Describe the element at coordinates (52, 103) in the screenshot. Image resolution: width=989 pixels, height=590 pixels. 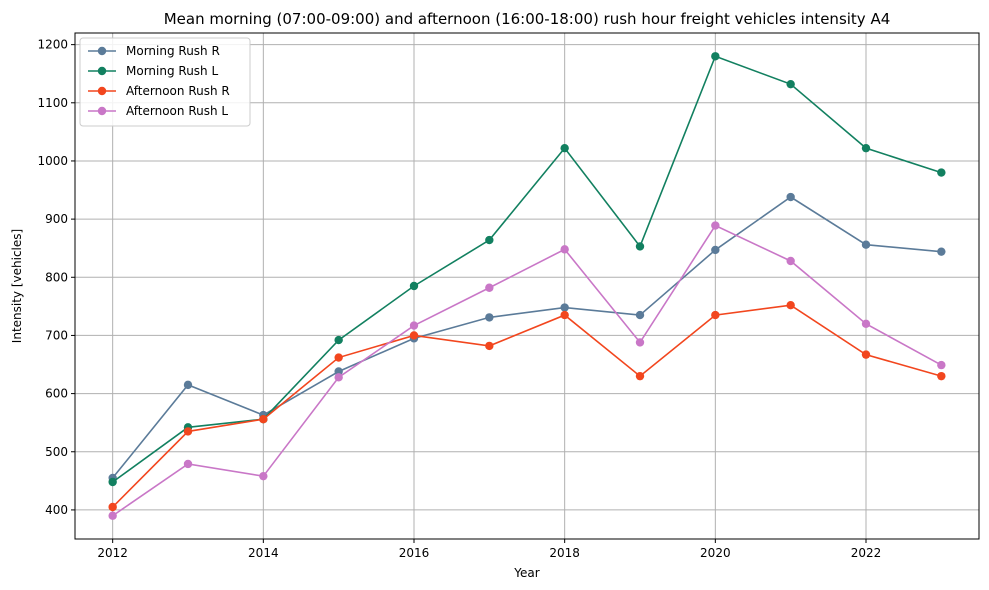
I see `y-tick-label: 1100` at that location.